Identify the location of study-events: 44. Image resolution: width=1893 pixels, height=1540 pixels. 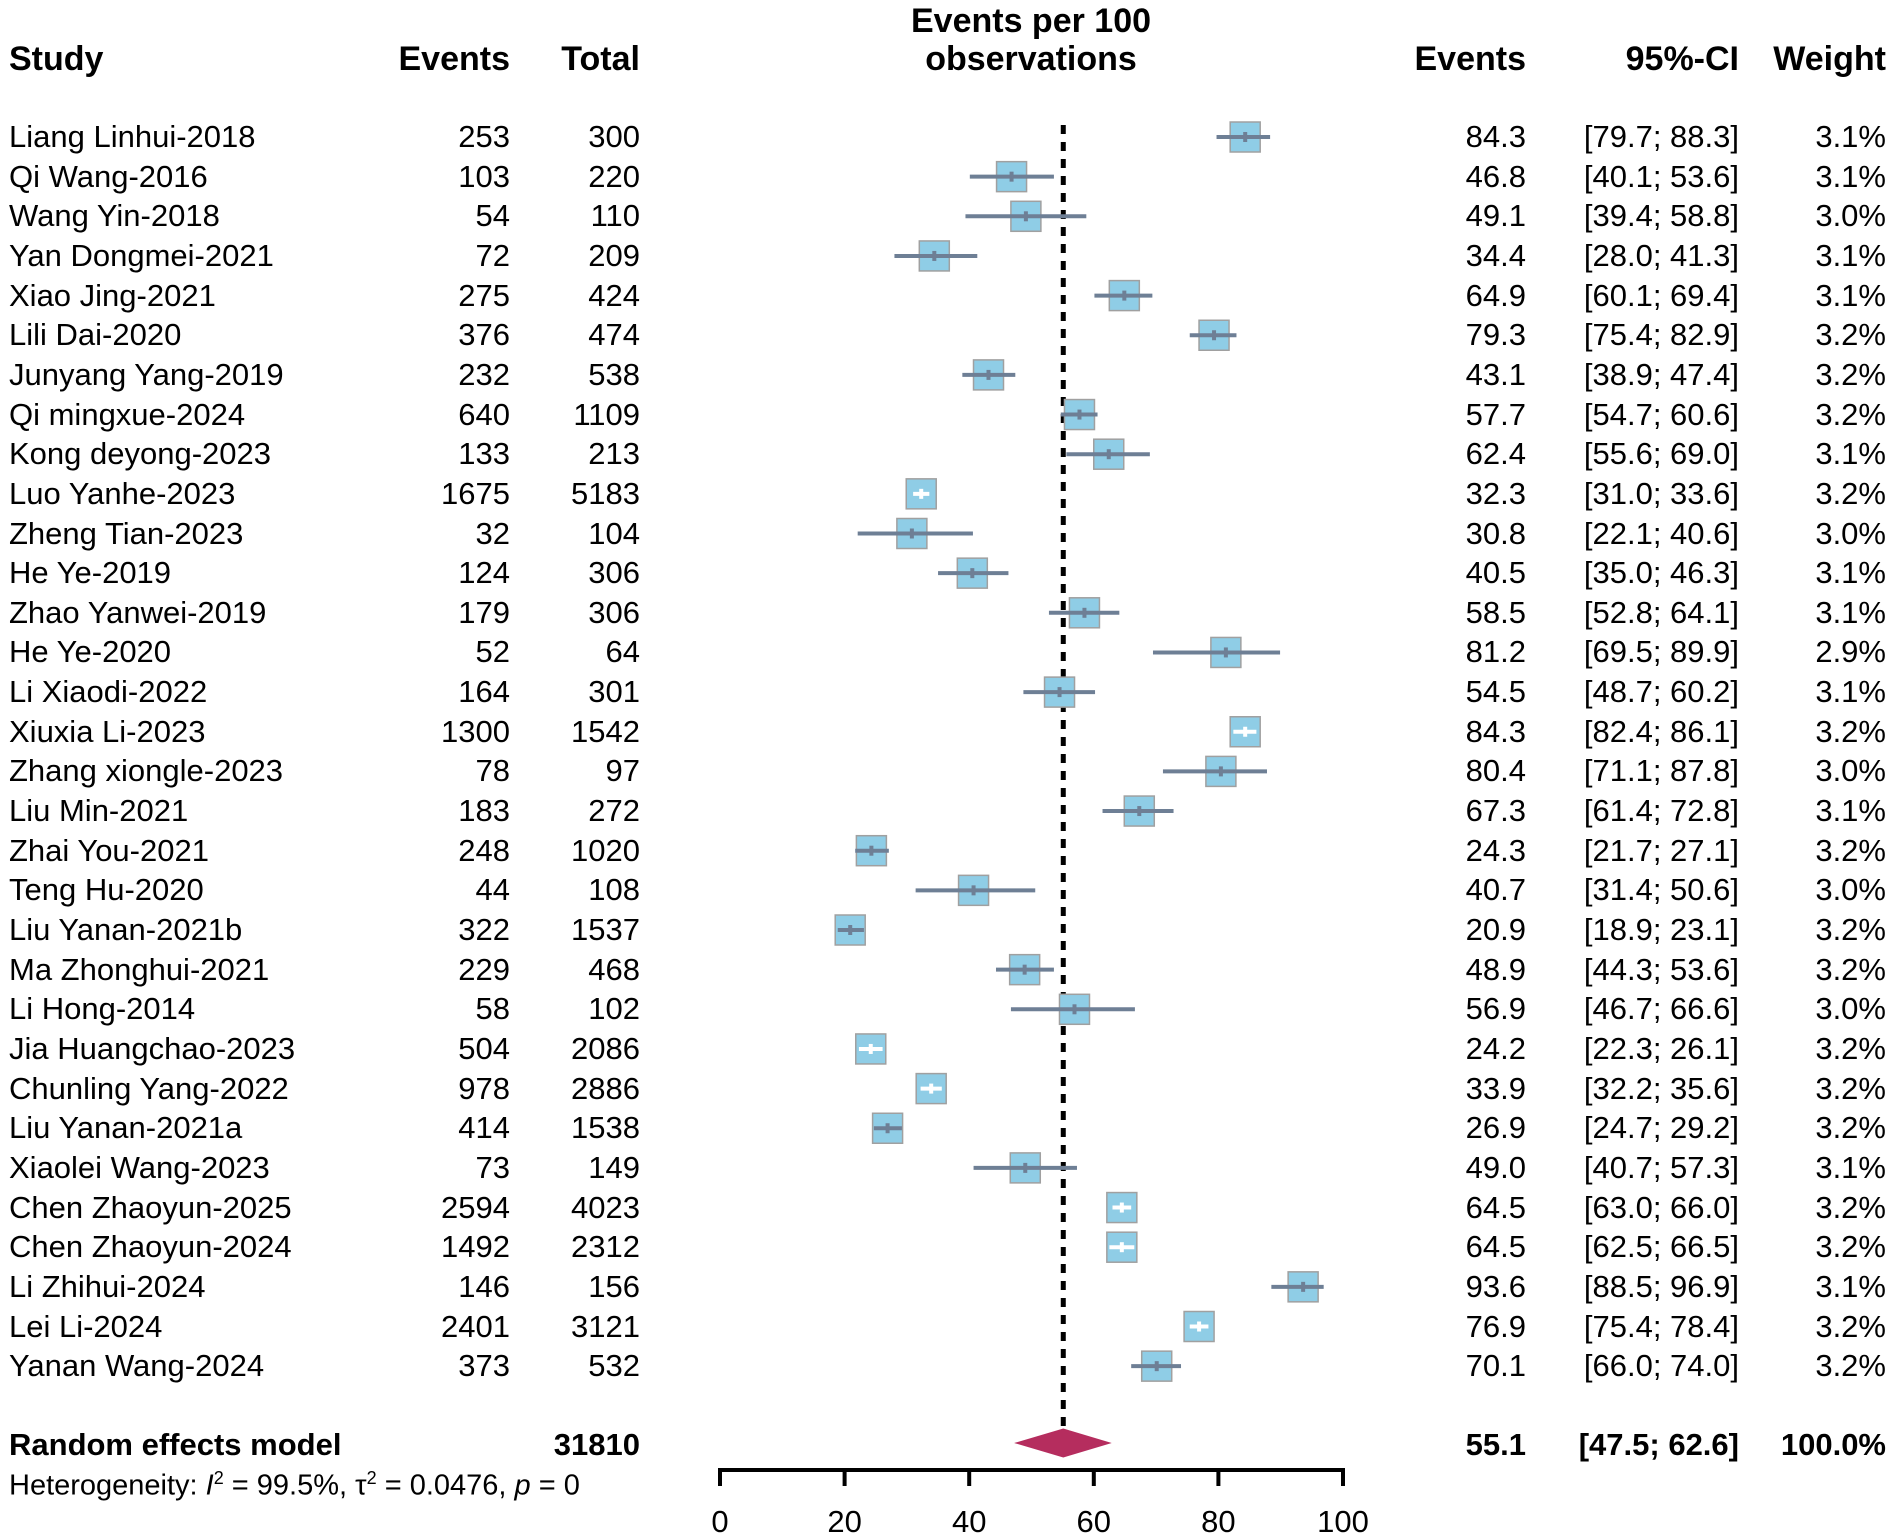
(492, 890).